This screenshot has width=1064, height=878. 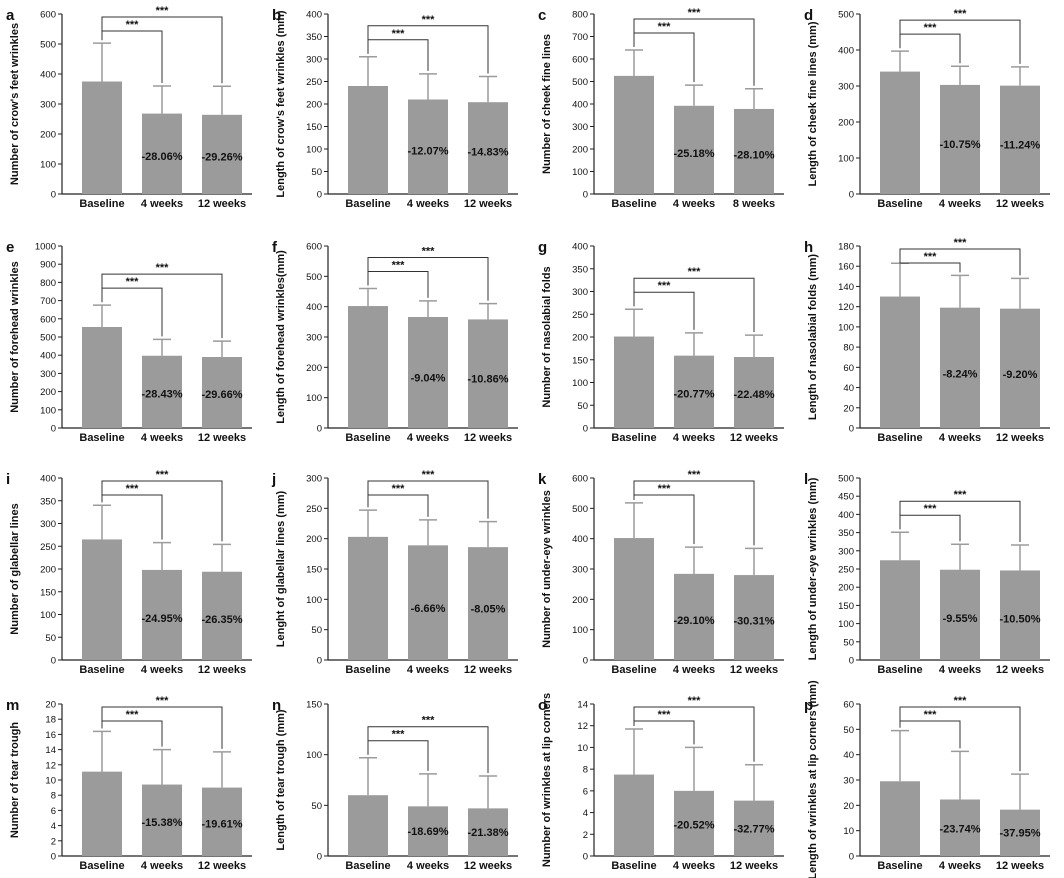 I want to click on y-tick-label: 4, so click(x=585, y=813).